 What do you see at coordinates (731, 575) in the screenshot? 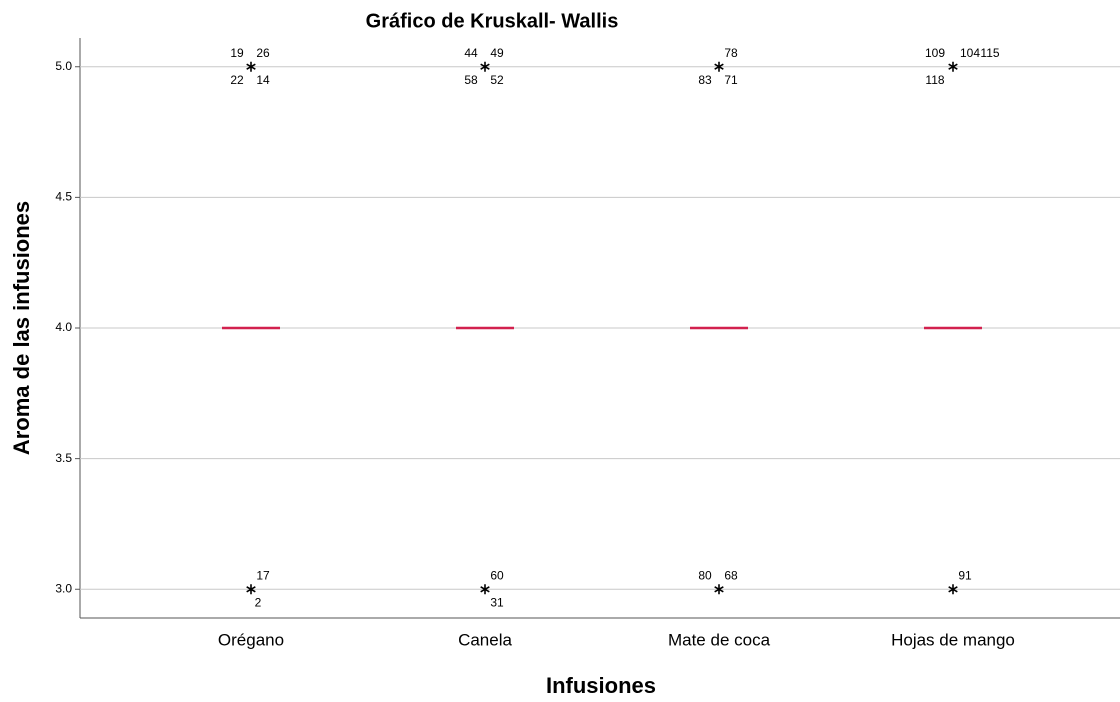
I see `case-label: 68` at bounding box center [731, 575].